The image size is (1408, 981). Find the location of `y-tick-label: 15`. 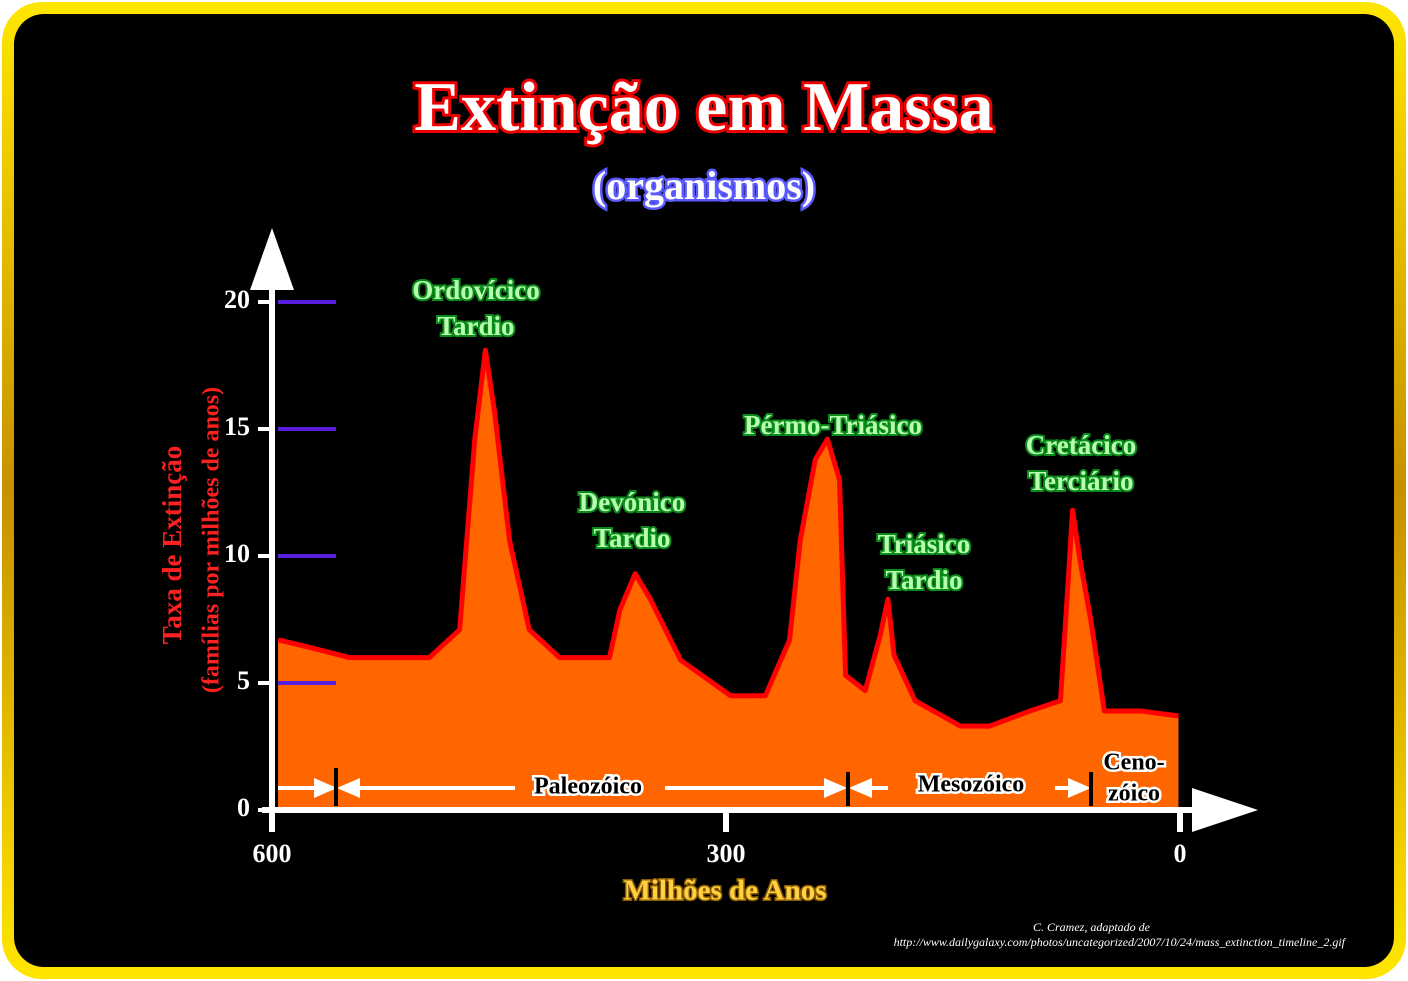

y-tick-label: 15 is located at coordinates (237, 426).